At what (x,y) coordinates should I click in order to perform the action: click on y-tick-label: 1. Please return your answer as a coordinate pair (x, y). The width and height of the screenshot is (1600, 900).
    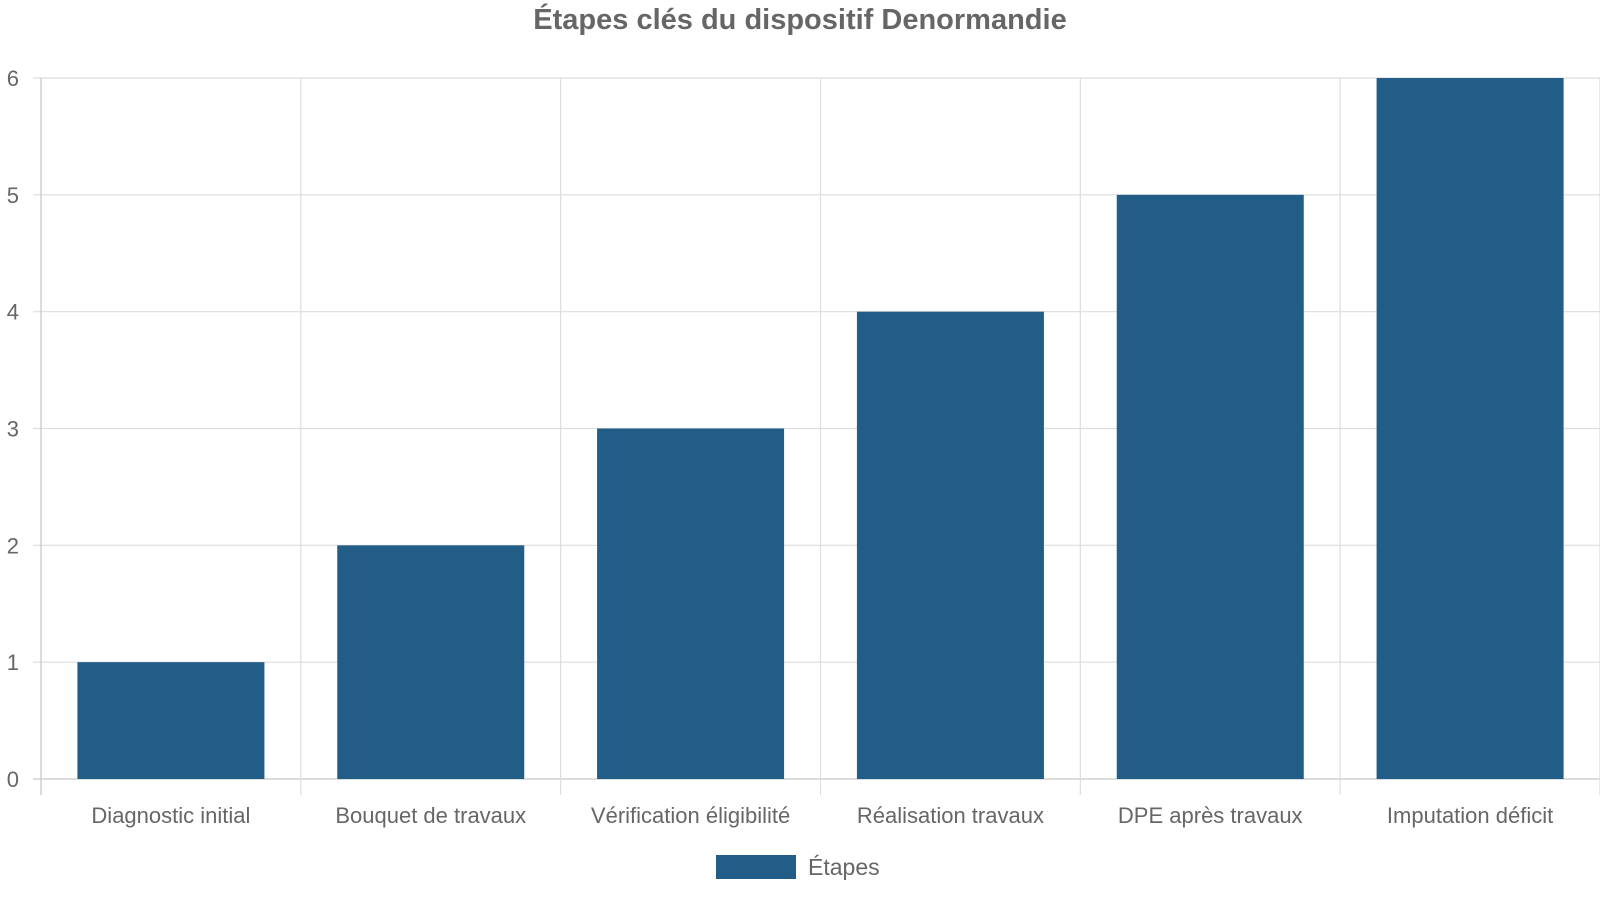
    Looking at the image, I should click on (13, 662).